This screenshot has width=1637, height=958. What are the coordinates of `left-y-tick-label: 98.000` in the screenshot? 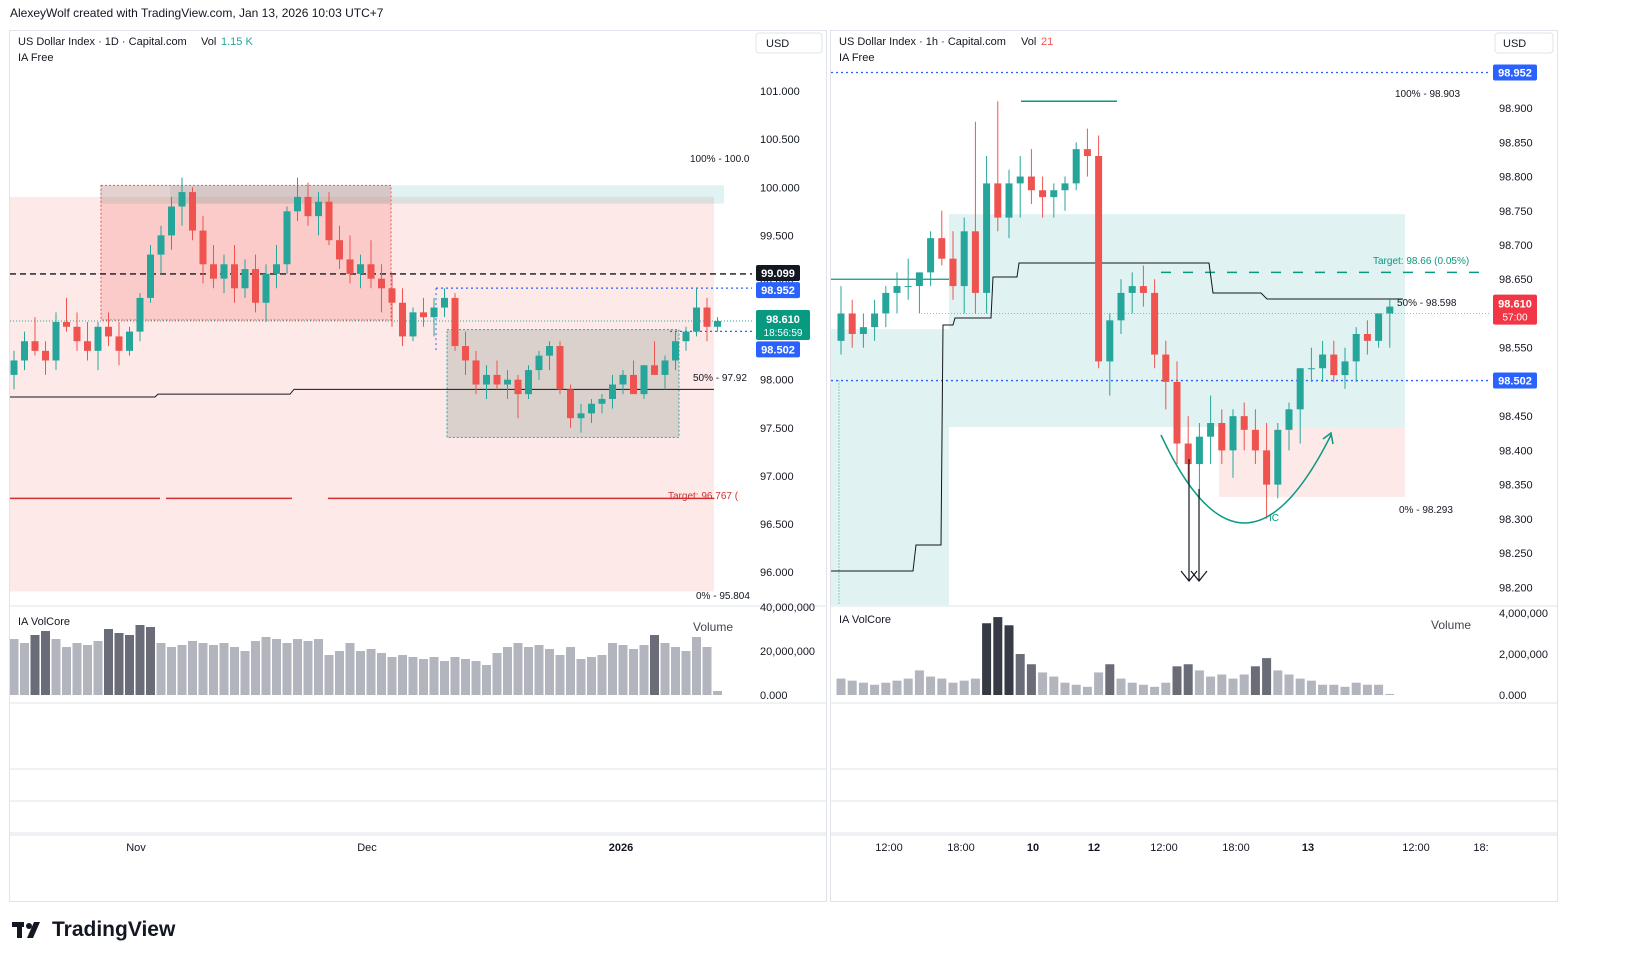 It's located at (777, 381).